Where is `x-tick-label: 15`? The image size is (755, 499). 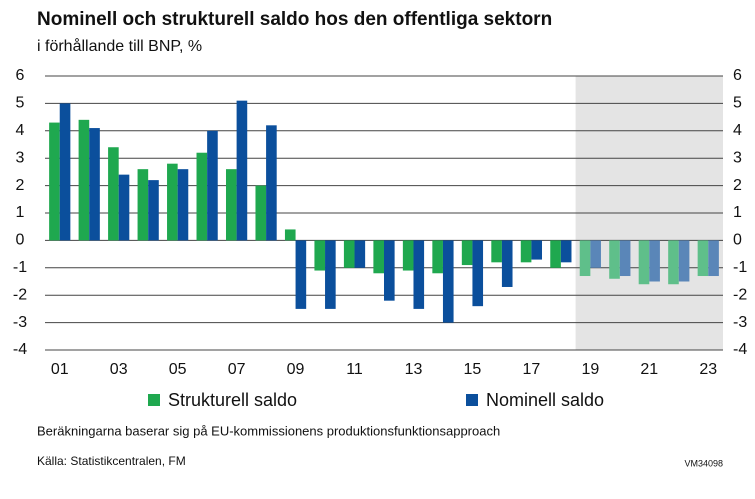 x-tick-label: 15 is located at coordinates (473, 369).